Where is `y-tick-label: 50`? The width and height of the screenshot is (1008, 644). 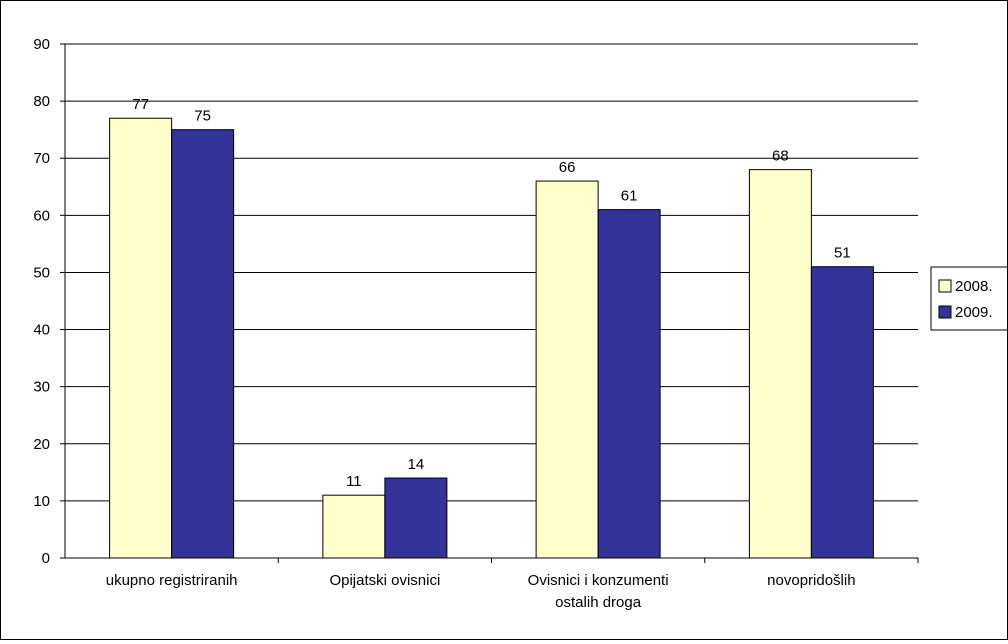
y-tick-label: 50 is located at coordinates (41, 272).